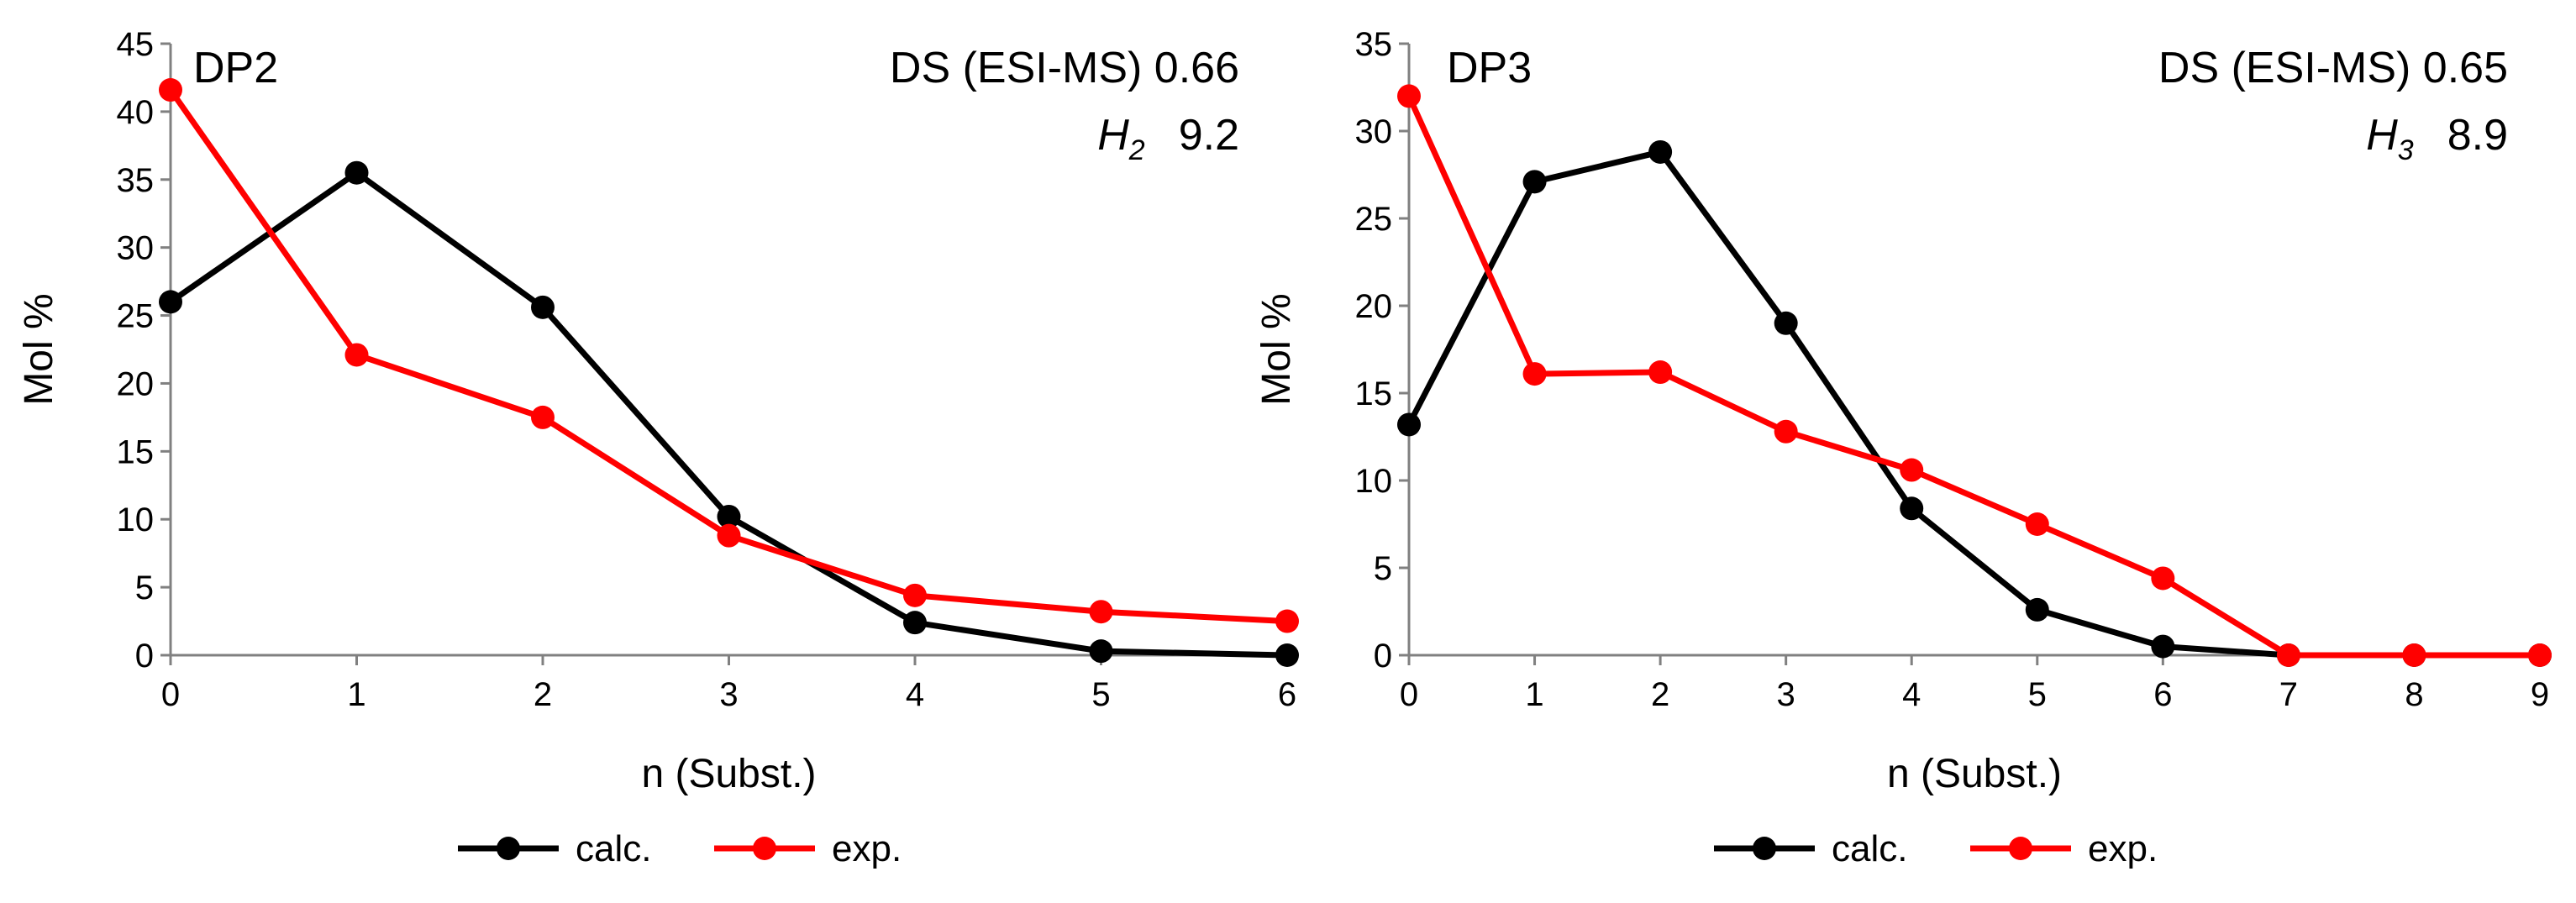 This screenshot has height=903, width=2576. What do you see at coordinates (1064, 68) in the screenshot?
I see `ds-annotation: DS (ESI-MS) 0.66` at bounding box center [1064, 68].